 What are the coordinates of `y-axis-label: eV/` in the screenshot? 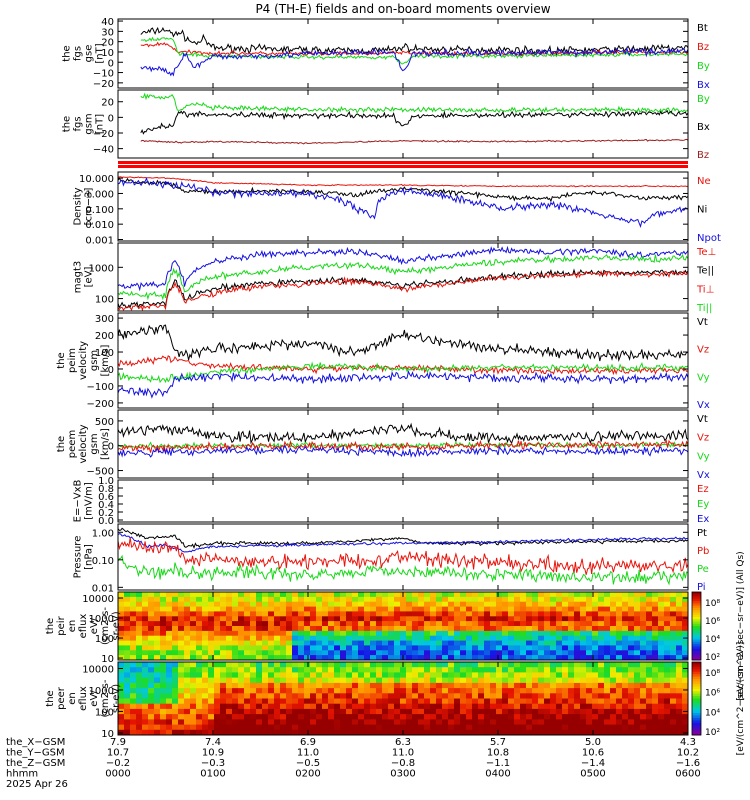 It's located at (94, 625).